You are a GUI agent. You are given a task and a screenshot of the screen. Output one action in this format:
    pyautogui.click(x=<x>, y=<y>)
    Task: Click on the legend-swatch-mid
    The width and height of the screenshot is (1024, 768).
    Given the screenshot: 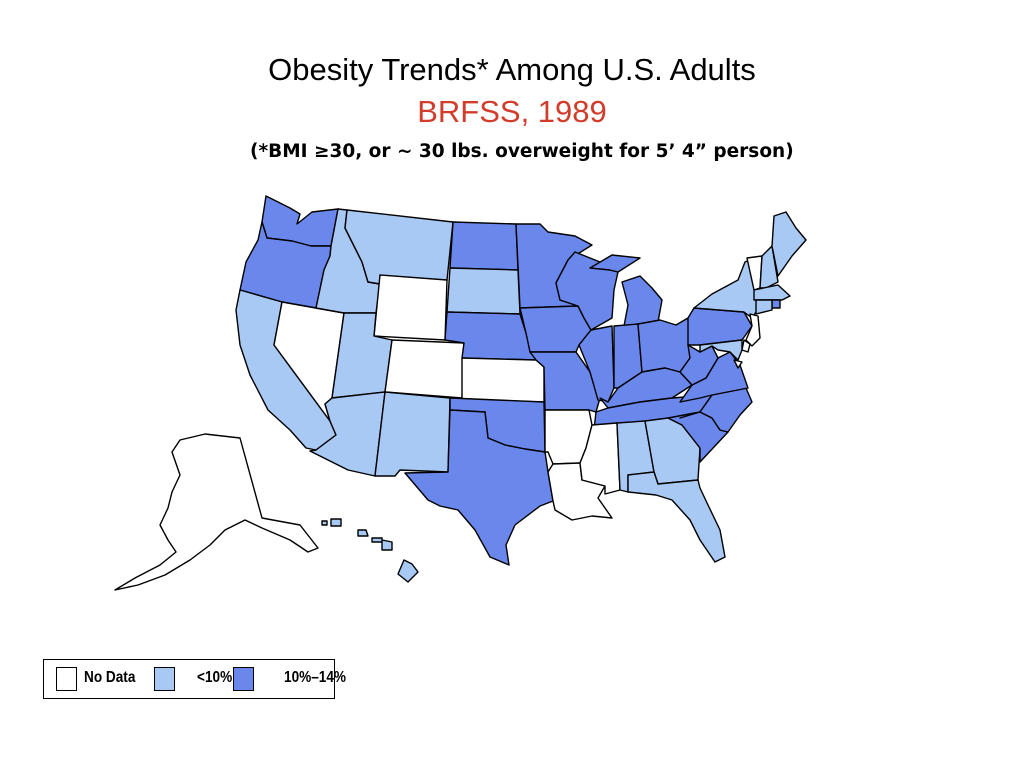 What is the action you would take?
    pyautogui.click(x=243, y=679)
    